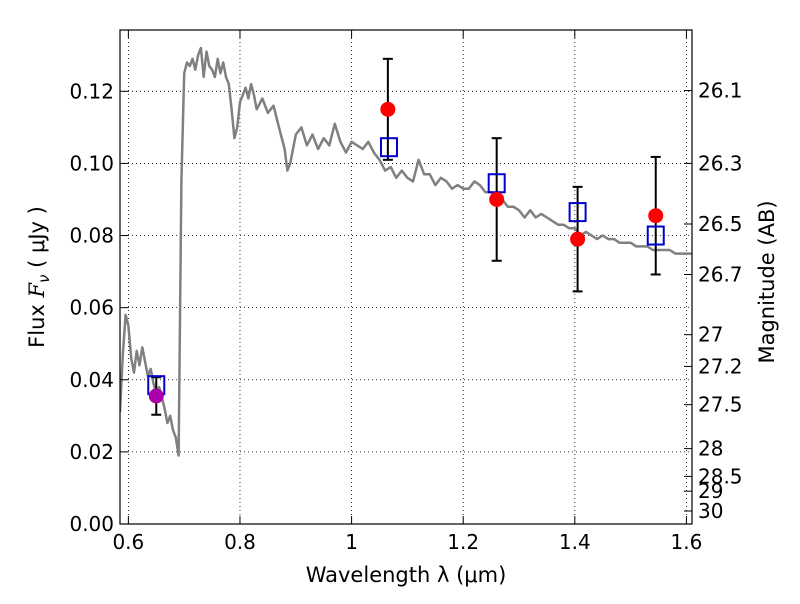 Image resolution: width=800 pixels, height=604 pixels. Describe the element at coordinates (767, 281) in the screenshot. I see `y2-axis-label: Magnitude (AB)` at that location.